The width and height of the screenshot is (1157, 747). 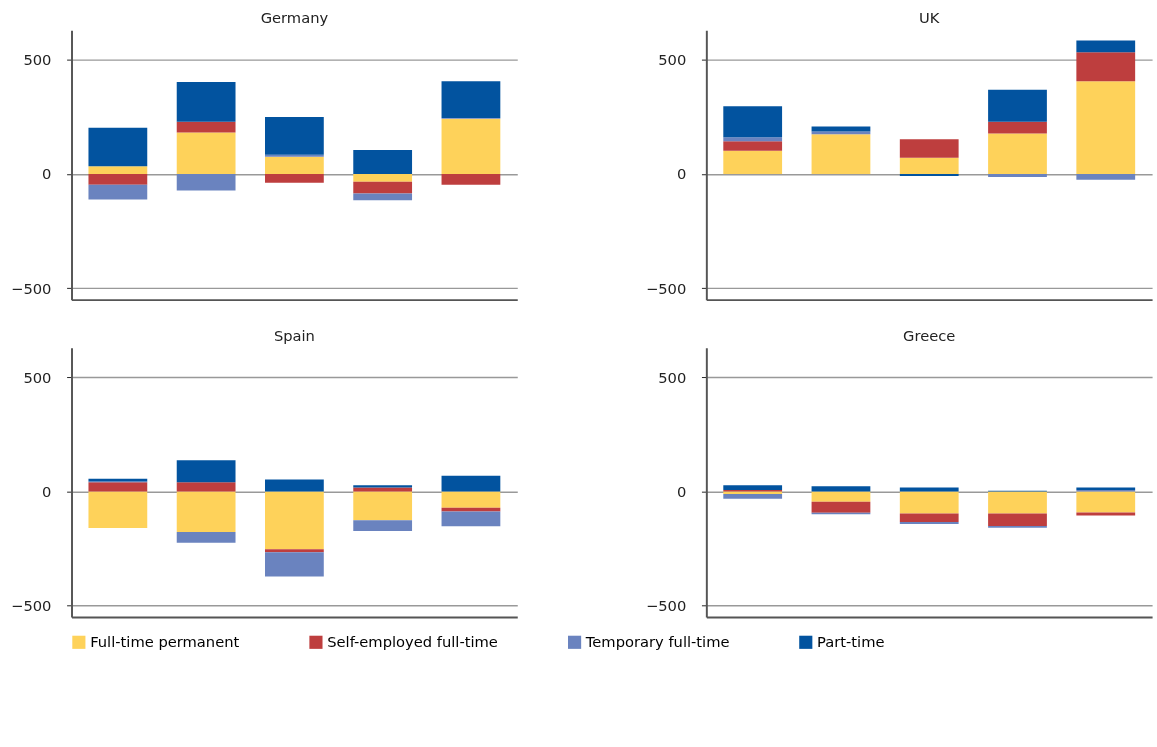 What do you see at coordinates (929, 335) in the screenshot?
I see `chart-title: Greece` at bounding box center [929, 335].